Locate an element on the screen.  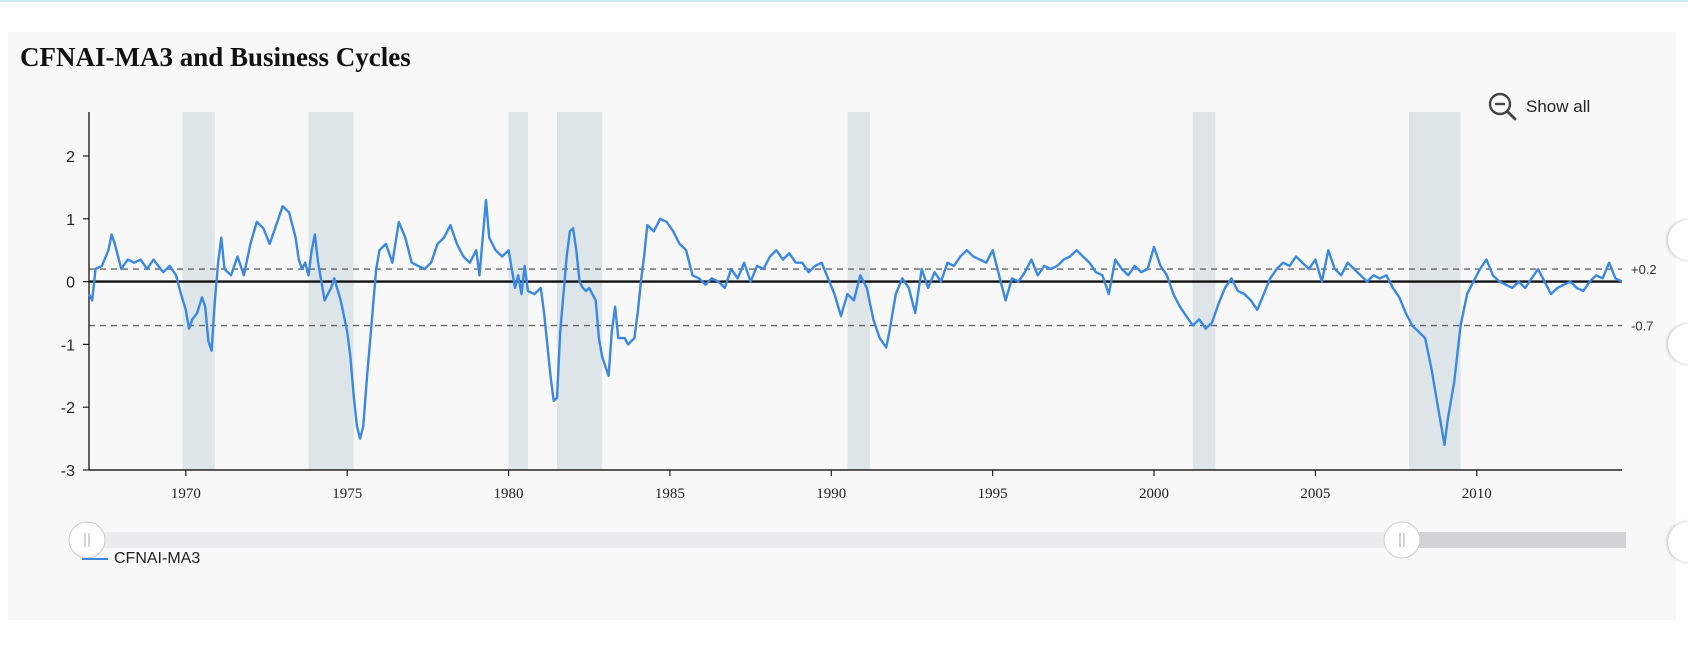
right-edge-handle-bottom is located at coordinates (1678, 542).